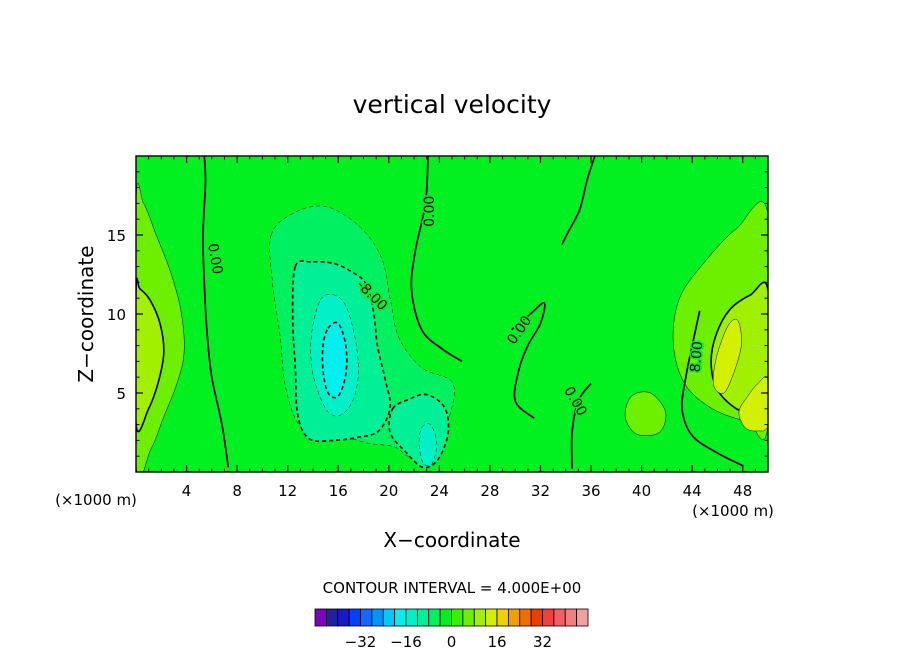  Describe the element at coordinates (742, 491) in the screenshot. I see `x-tick-label-11: 48` at that location.